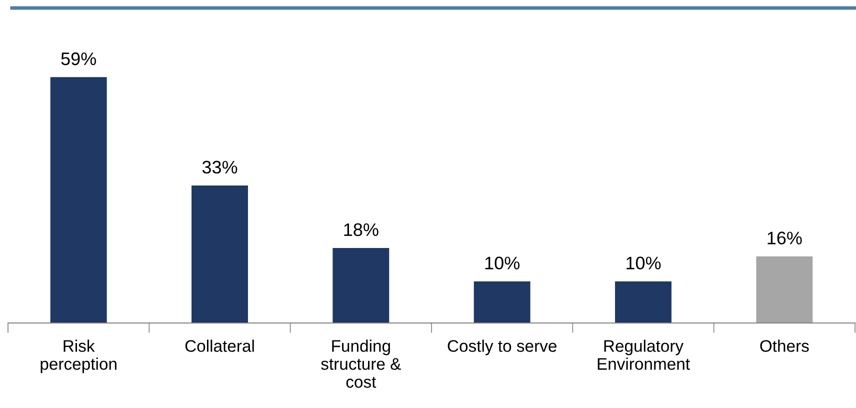 Image resolution: width=856 pixels, height=408 pixels. I want to click on data-label: 18%, so click(361, 229).